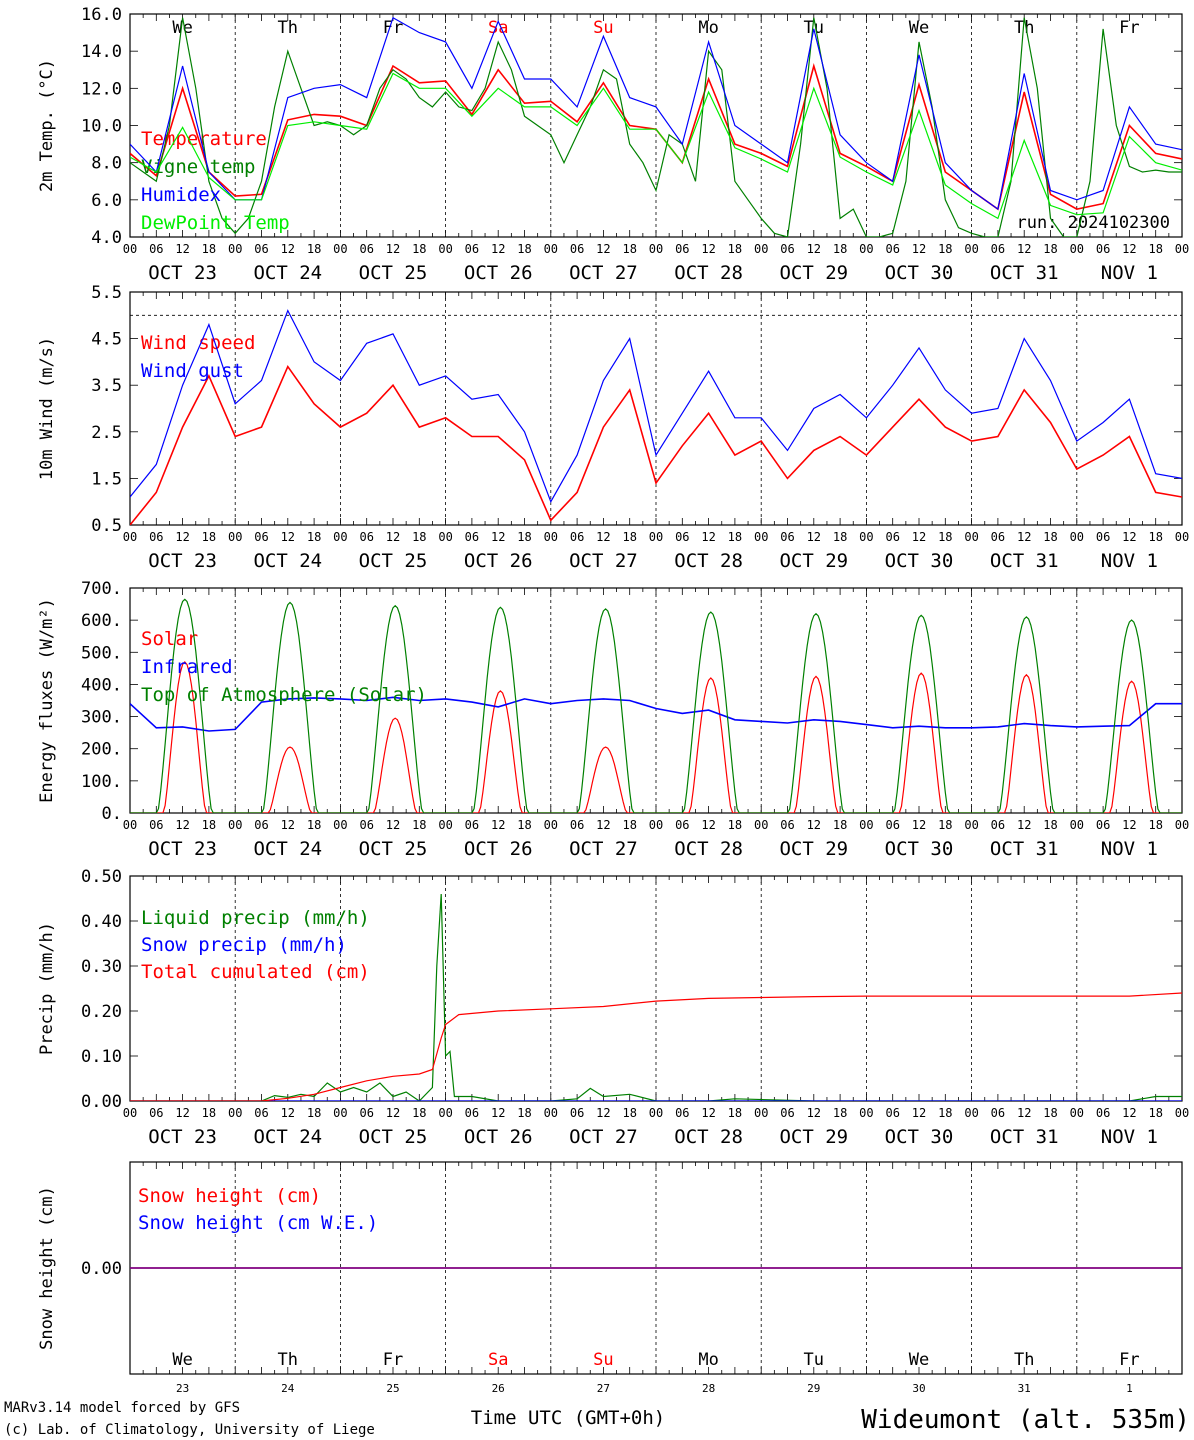  I want to click on y-tick-label: 600., so click(101, 621).